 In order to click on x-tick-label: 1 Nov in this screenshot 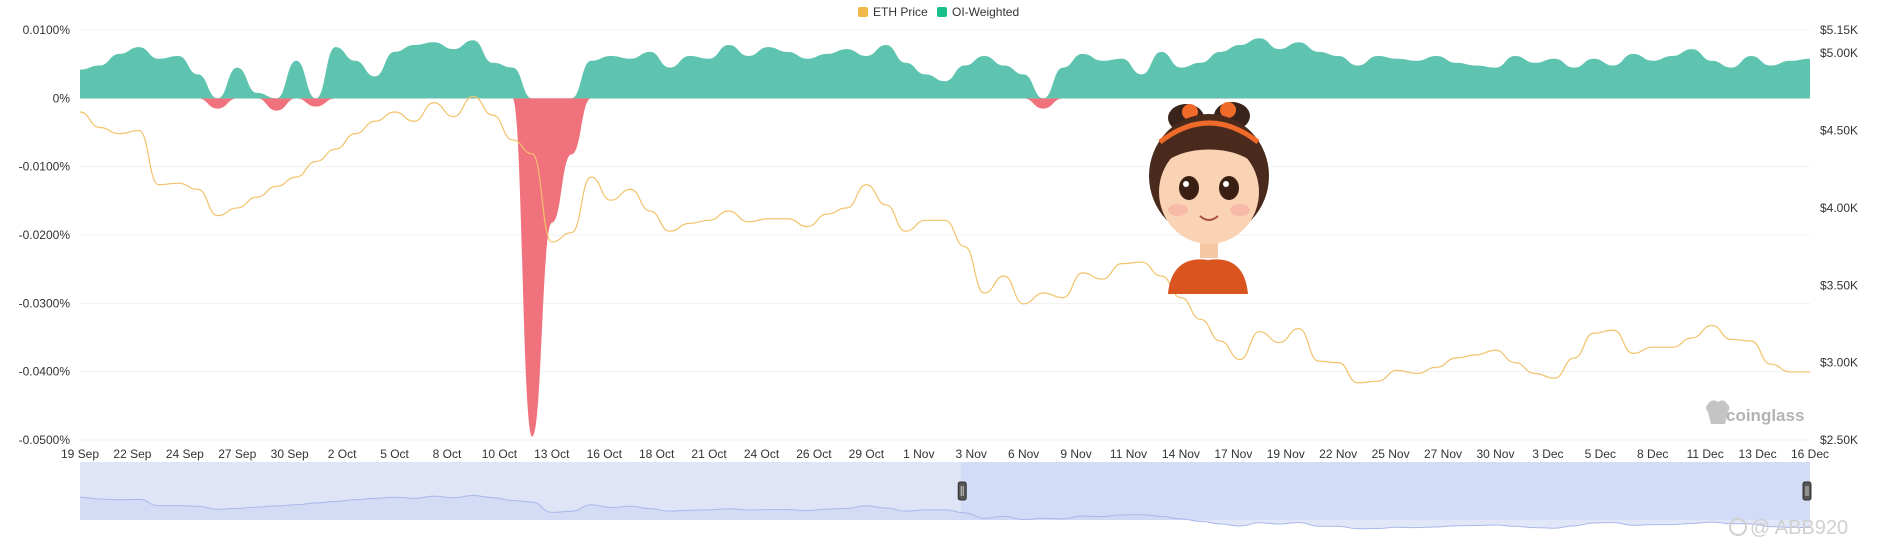, I will do `click(918, 454)`.